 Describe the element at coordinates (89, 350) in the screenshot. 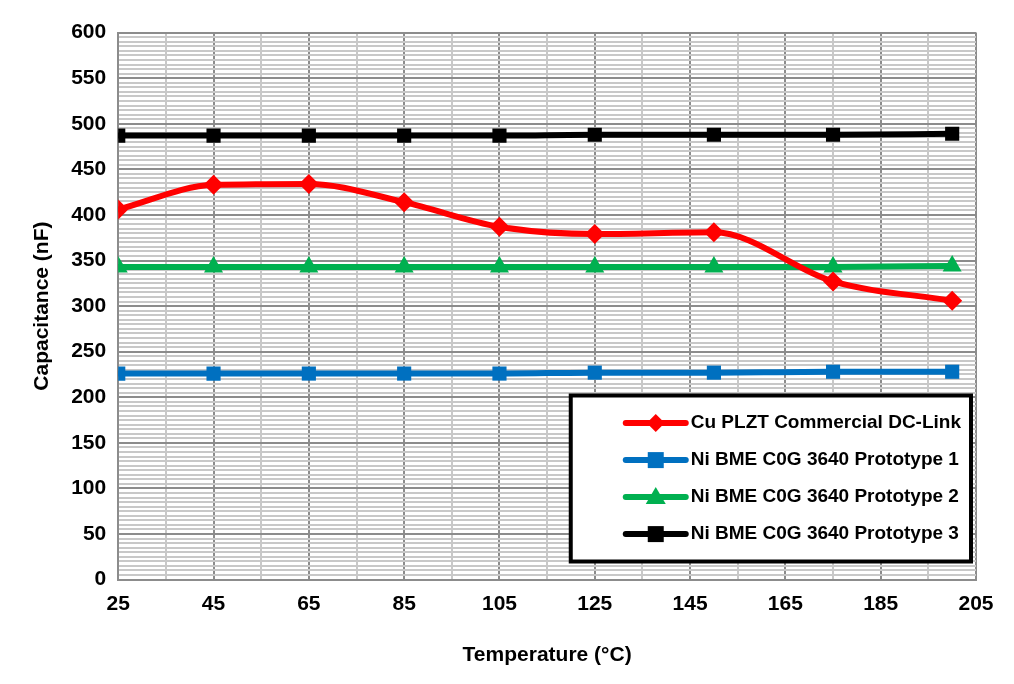

I see `y-tick-label: 250` at that location.